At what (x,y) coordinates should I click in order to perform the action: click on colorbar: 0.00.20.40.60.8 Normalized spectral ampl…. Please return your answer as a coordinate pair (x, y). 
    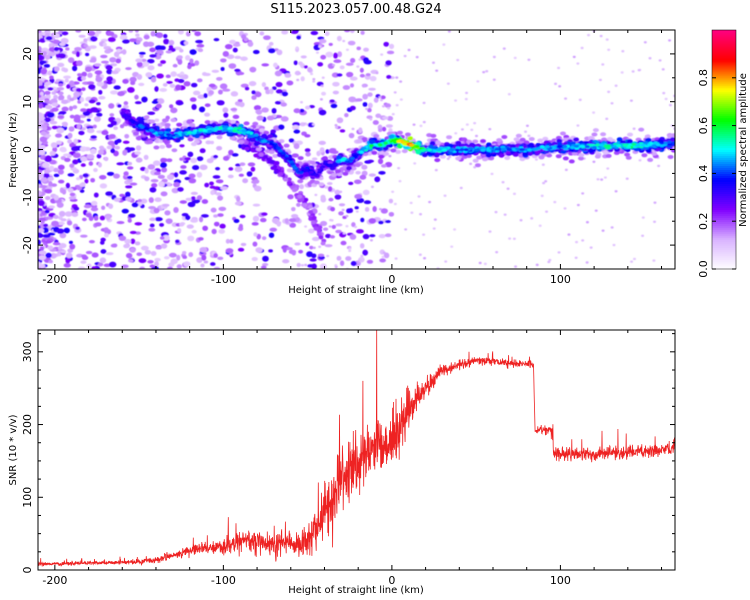
    Looking at the image, I should click on (723, 153).